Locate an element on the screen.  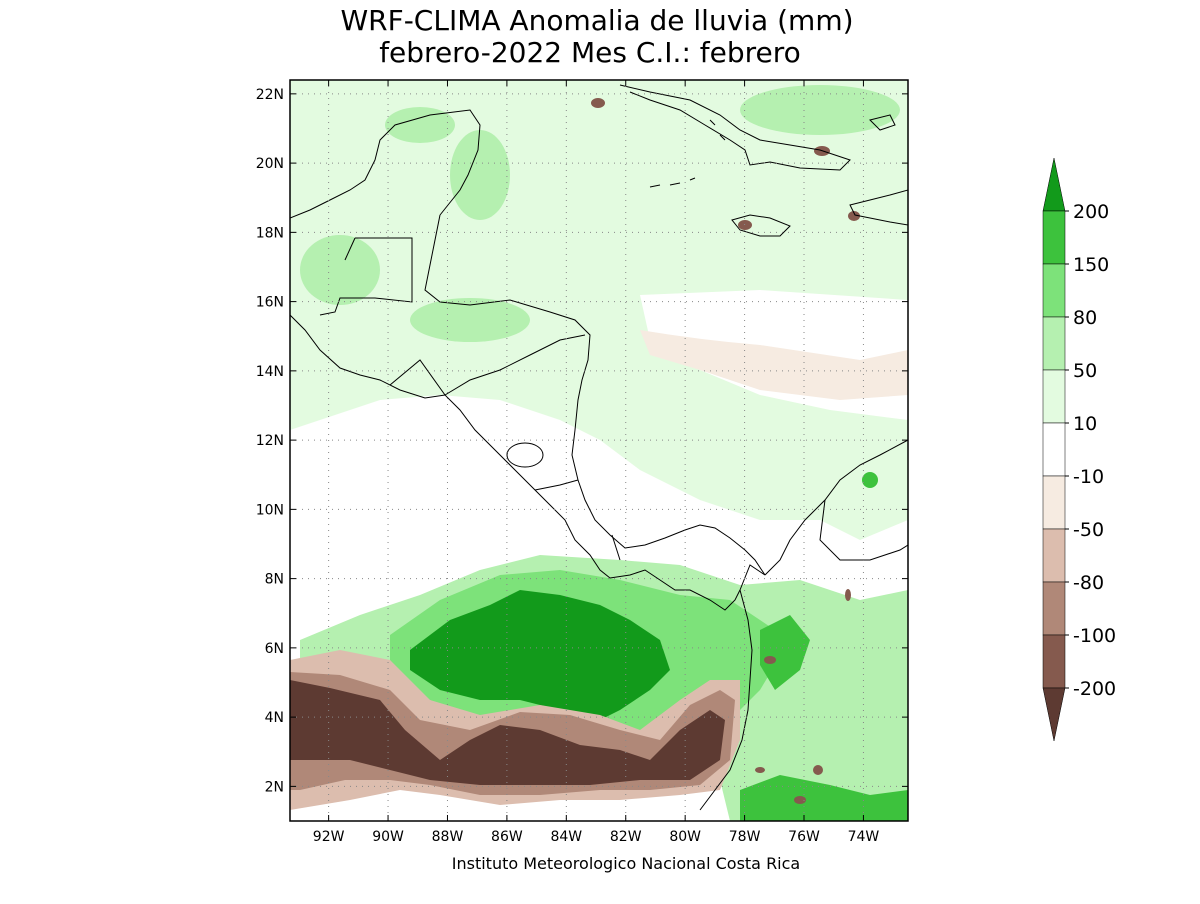
coastline-jamaica is located at coordinates (761, 225).